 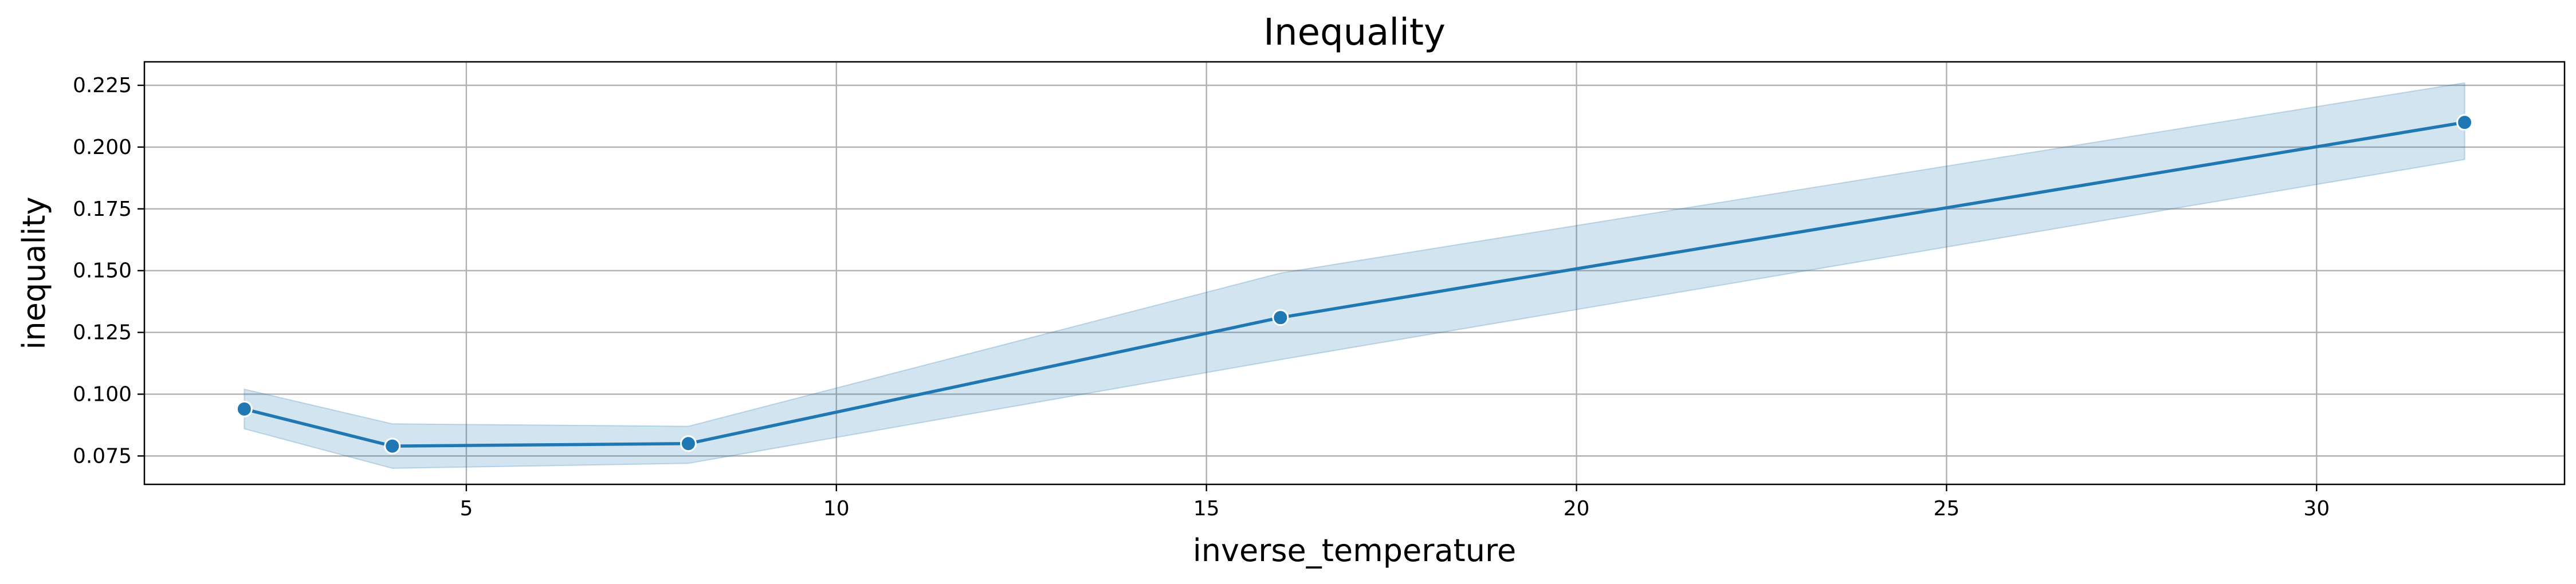 I want to click on x-tick-label: 10, so click(x=837, y=508).